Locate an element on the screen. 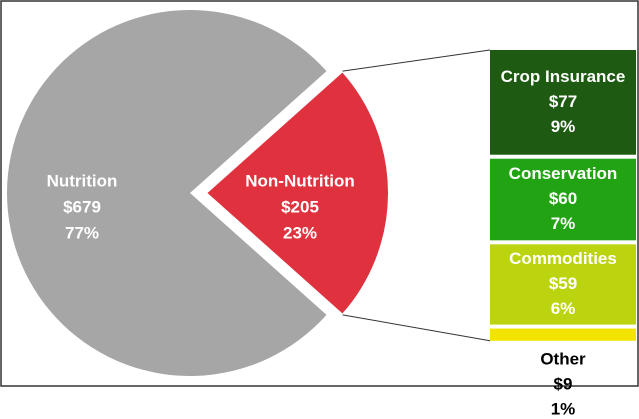  bar-label: Crop Insurance is located at coordinates (563, 76).